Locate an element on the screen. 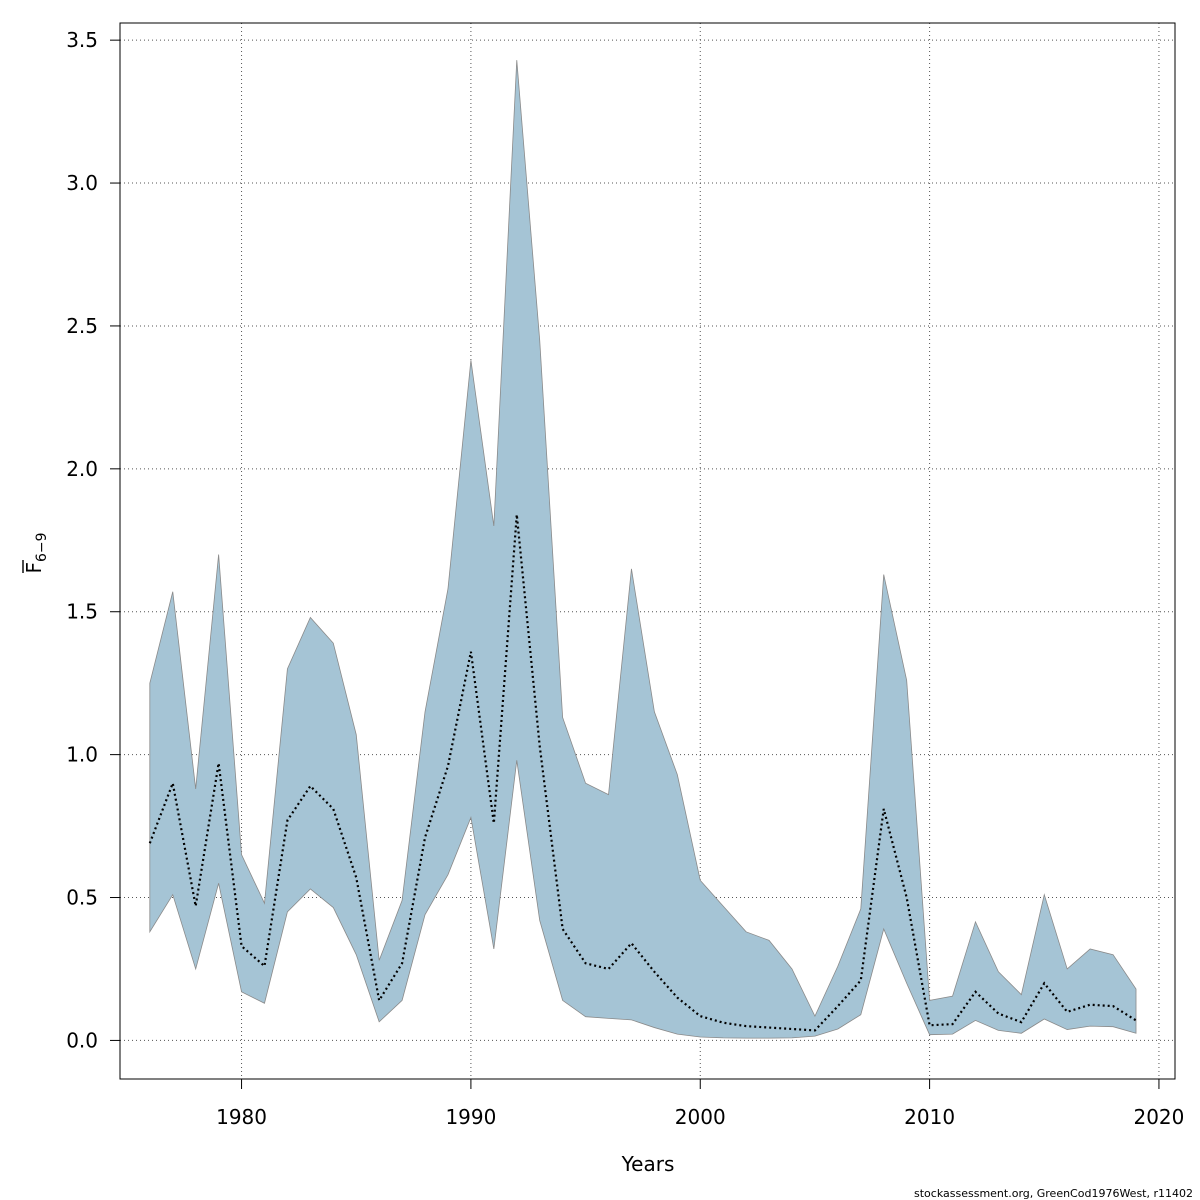 The image size is (1200, 1200). x-tick-label: 2000 is located at coordinates (700, 1117).